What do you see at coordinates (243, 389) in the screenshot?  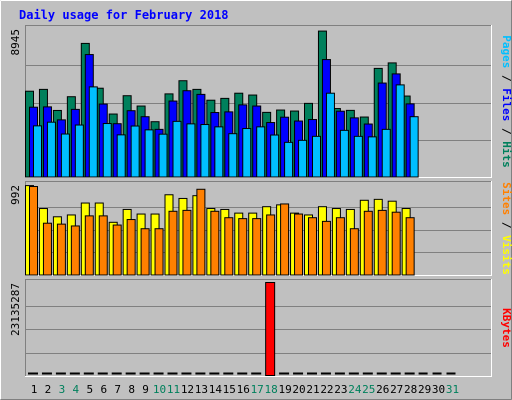 I see `x-tick-label: 16` at bounding box center [243, 389].